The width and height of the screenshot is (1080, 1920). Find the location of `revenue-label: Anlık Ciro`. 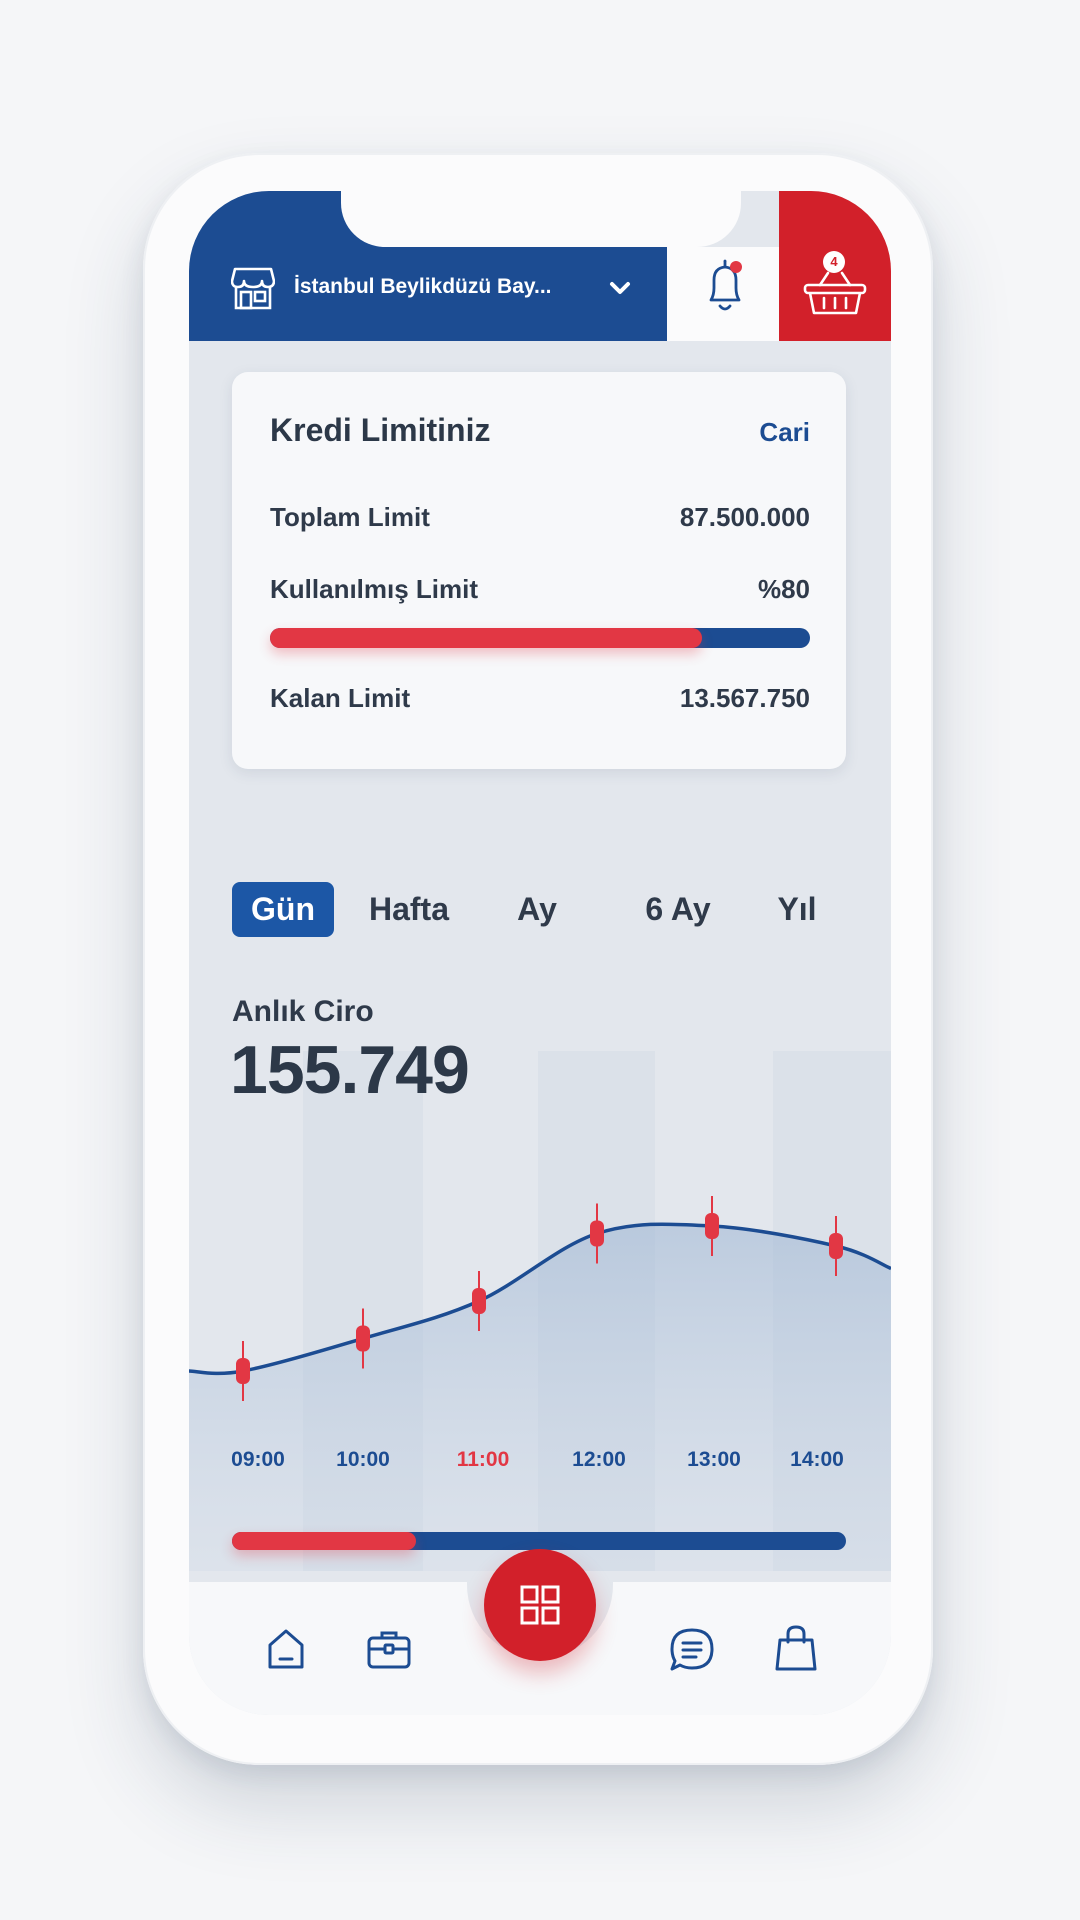

revenue-label: Anlık Ciro is located at coordinates (303, 1011).